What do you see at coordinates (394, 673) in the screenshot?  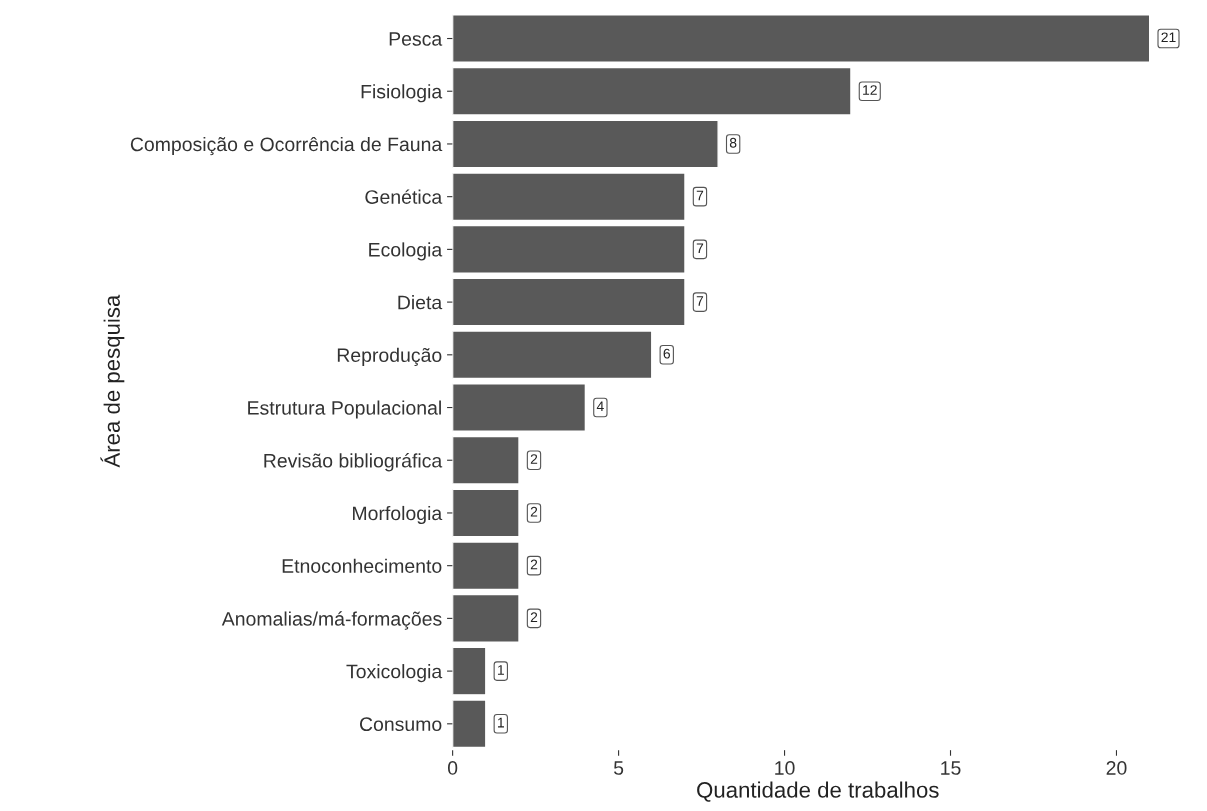 I see `y-tick-label: Toxicologia` at bounding box center [394, 673].